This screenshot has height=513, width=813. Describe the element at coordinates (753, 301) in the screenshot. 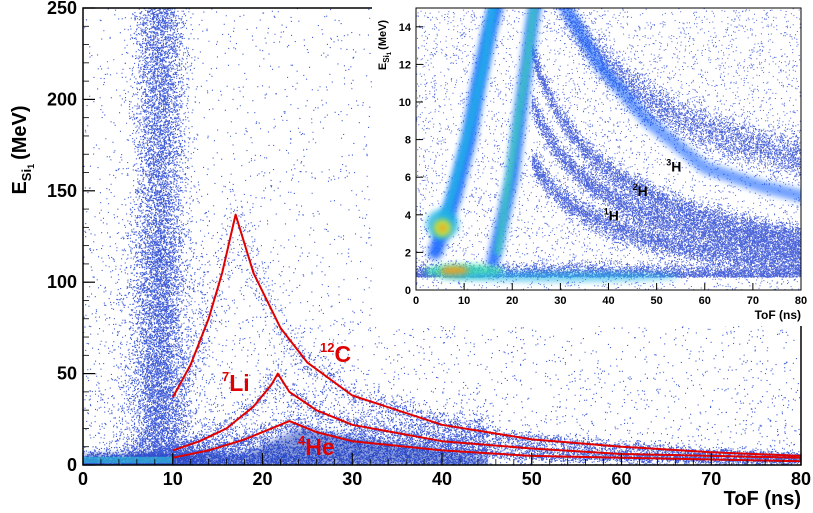

I see `inset-x-tick-label: 70` at that location.